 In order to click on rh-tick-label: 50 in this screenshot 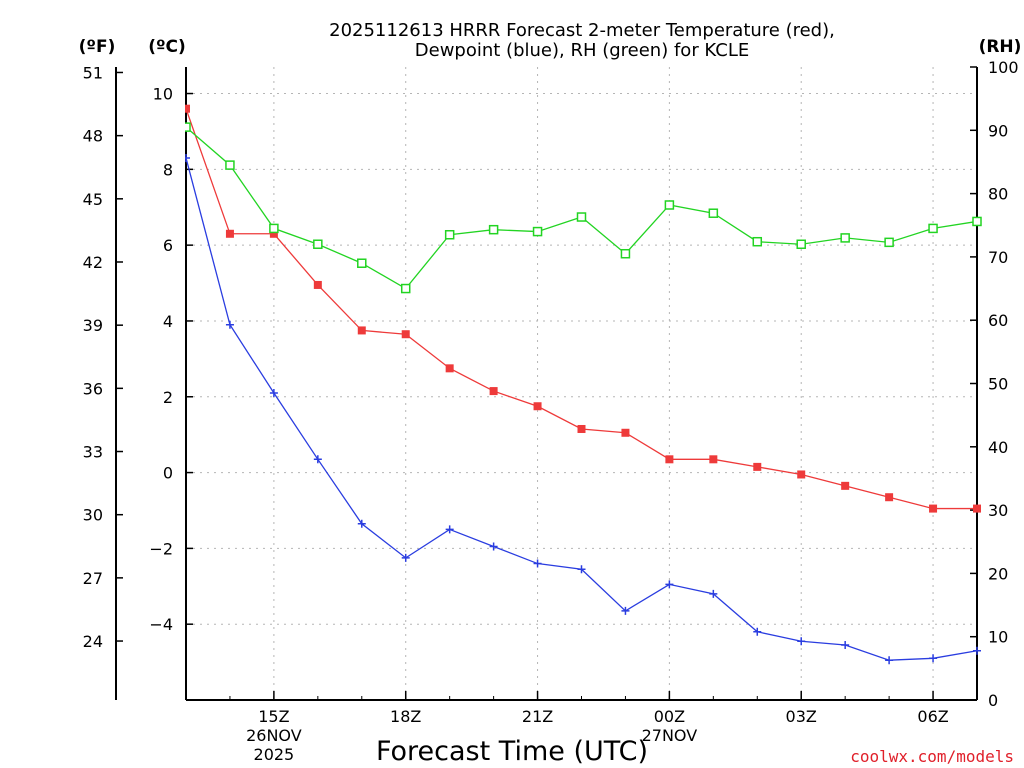, I will do `click(998, 384)`.